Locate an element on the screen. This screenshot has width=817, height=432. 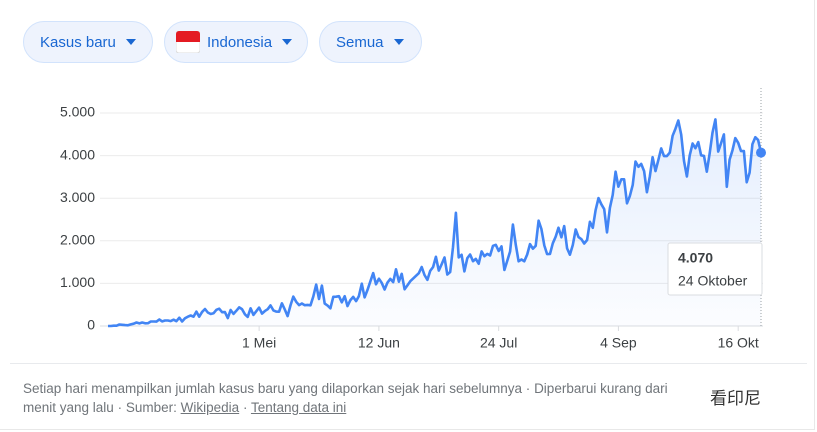
source-label: Sumber: is located at coordinates (151, 407).